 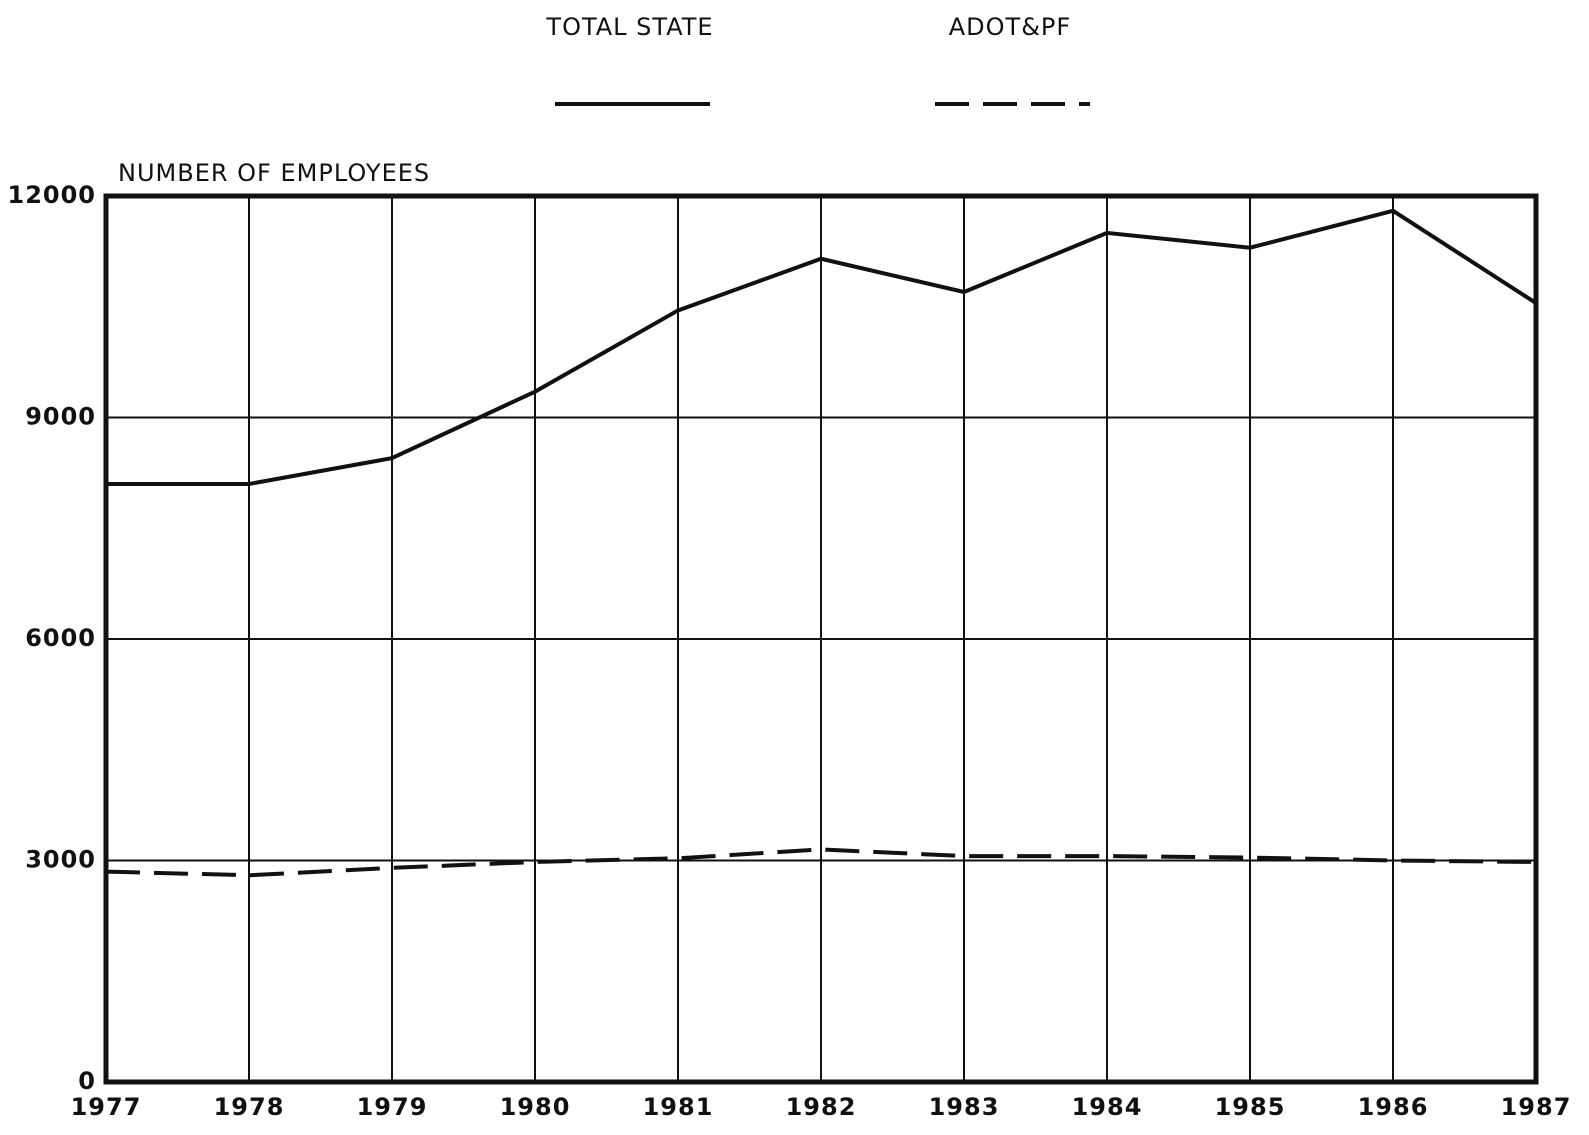 I want to click on legend-label: TOTAL STATE, so click(x=629, y=27).